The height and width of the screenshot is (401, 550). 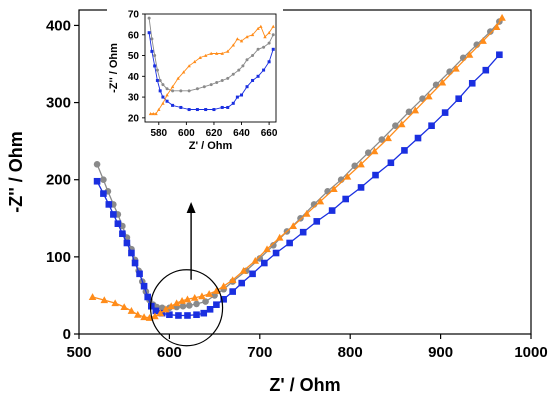 I want to click on inset-y-axis-title: -Z'' / Ohm, so click(x=114, y=68).